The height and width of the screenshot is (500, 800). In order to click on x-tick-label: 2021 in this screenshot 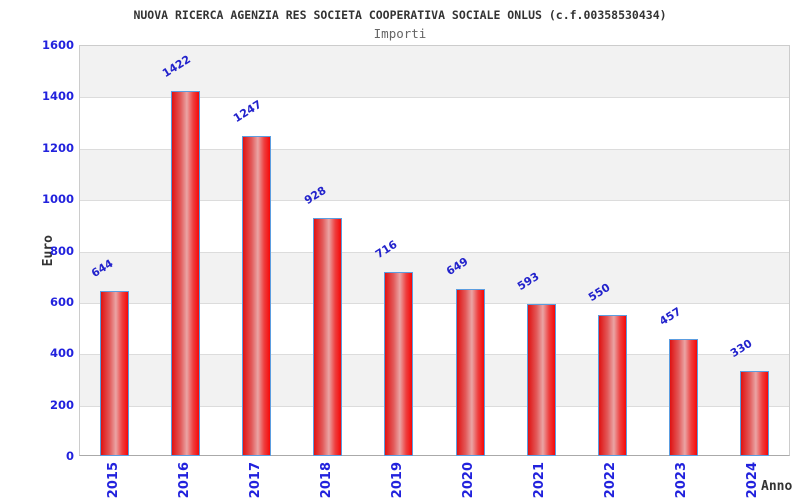, I will do `click(539, 480)`.